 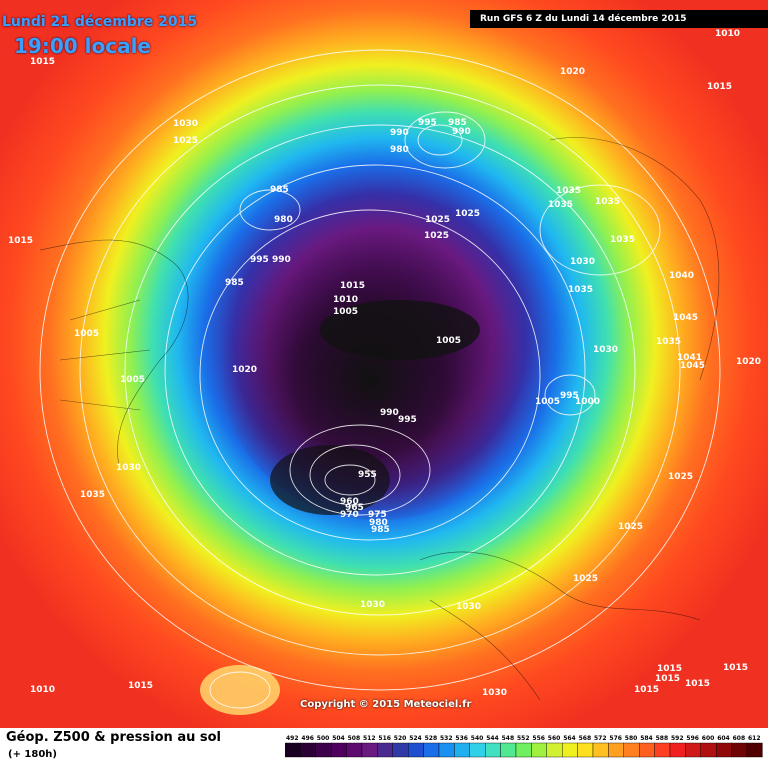 I want to click on forecast-time: 19:00 locale, so click(x=82, y=46).